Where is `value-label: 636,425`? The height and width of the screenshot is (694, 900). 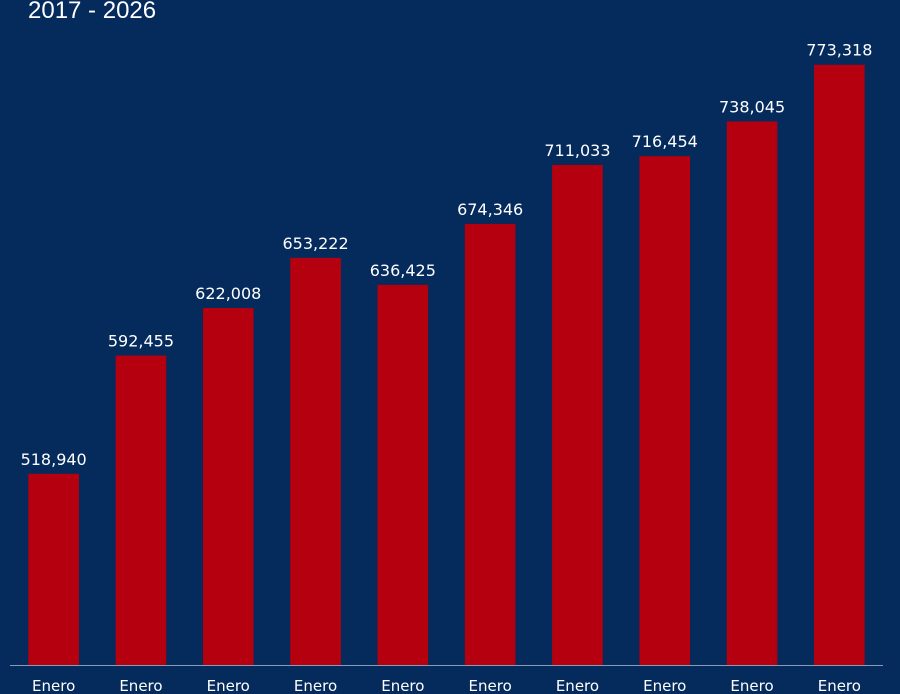 value-label: 636,425 is located at coordinates (403, 270).